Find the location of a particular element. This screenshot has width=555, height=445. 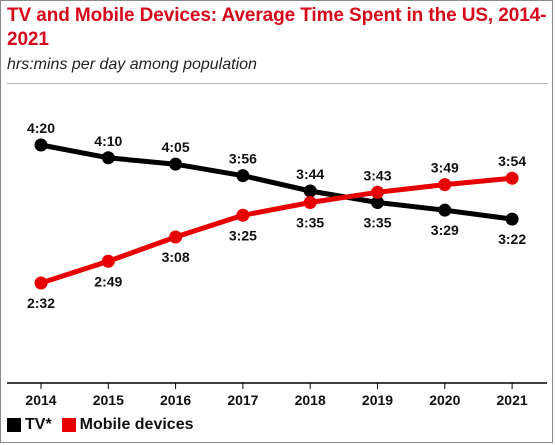

legend-item-mobile: Mobile devices is located at coordinates (127, 425).